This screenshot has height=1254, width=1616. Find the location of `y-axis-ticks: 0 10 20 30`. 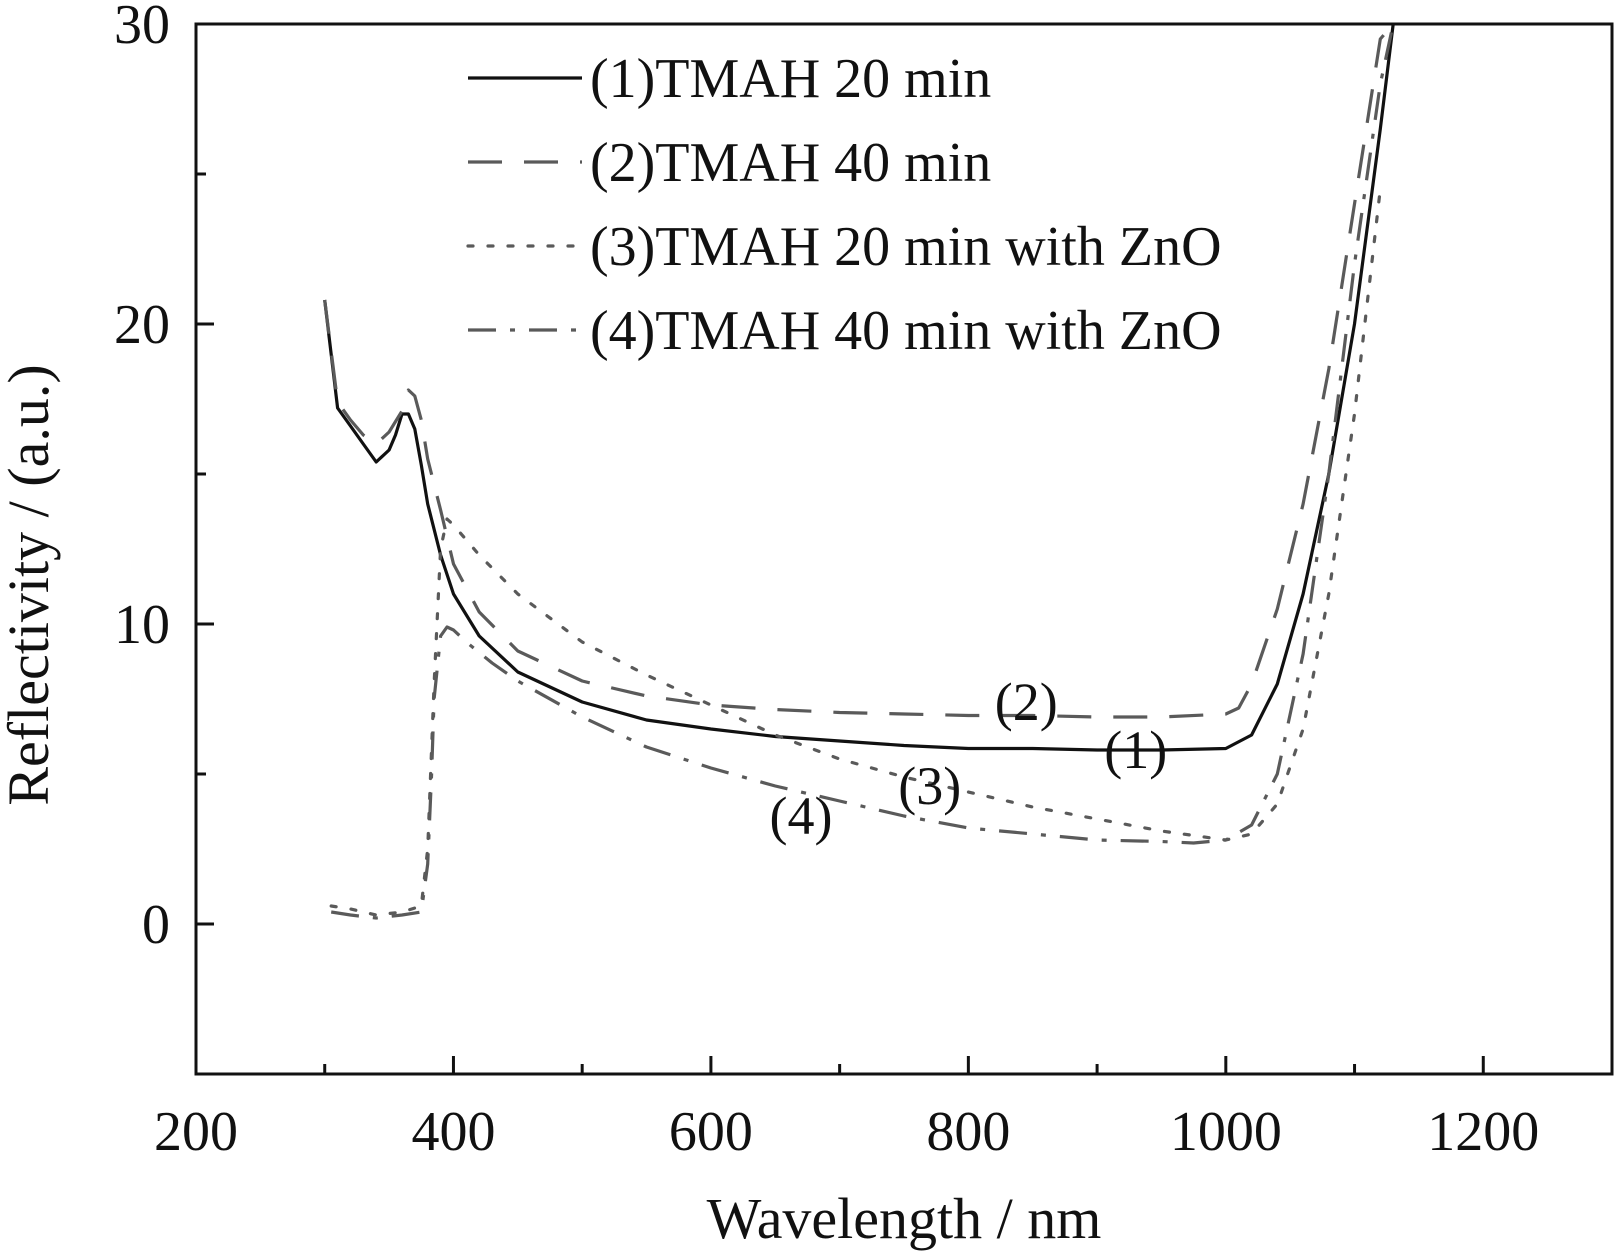

y-axis-ticks: 0 10 20 30 is located at coordinates (164, 478).